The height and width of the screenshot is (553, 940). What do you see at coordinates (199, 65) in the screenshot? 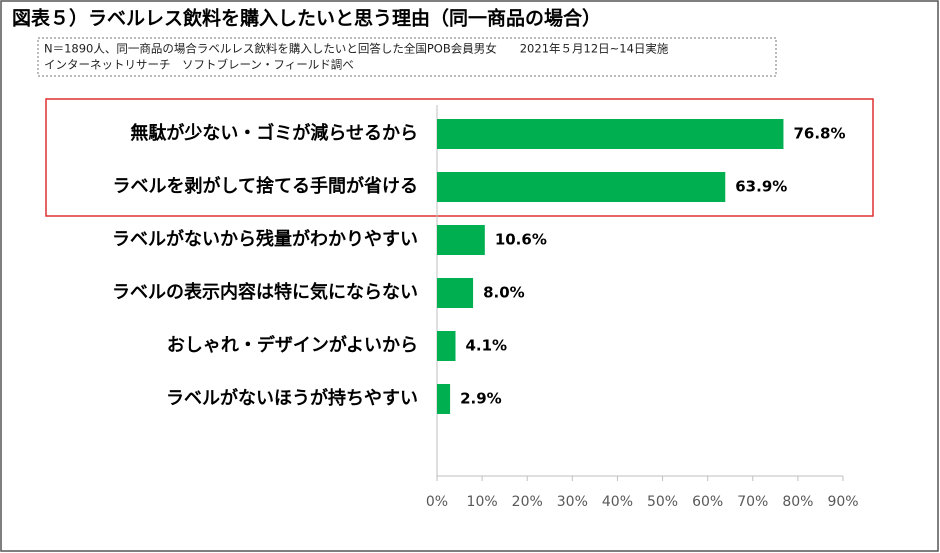
I see `note: インターネットリサーチ ソフトブレーン・フィールド調べ` at bounding box center [199, 65].